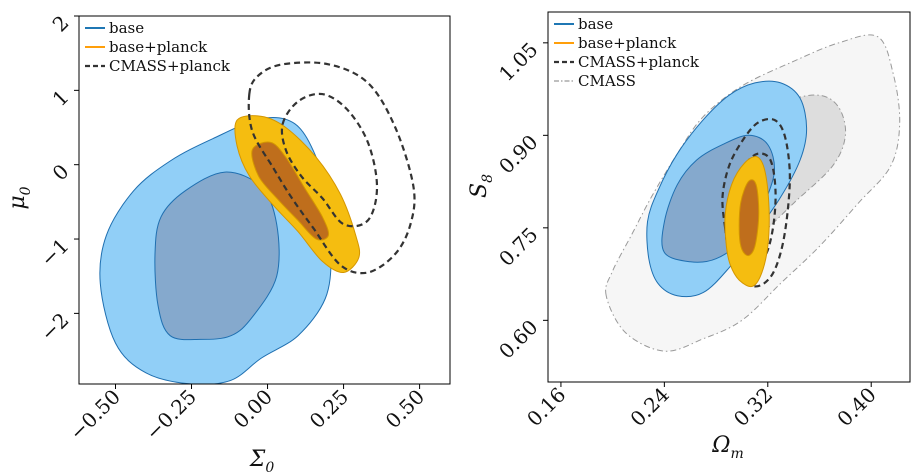  I want to click on right-legend-label: CMASS, so click(607, 81).